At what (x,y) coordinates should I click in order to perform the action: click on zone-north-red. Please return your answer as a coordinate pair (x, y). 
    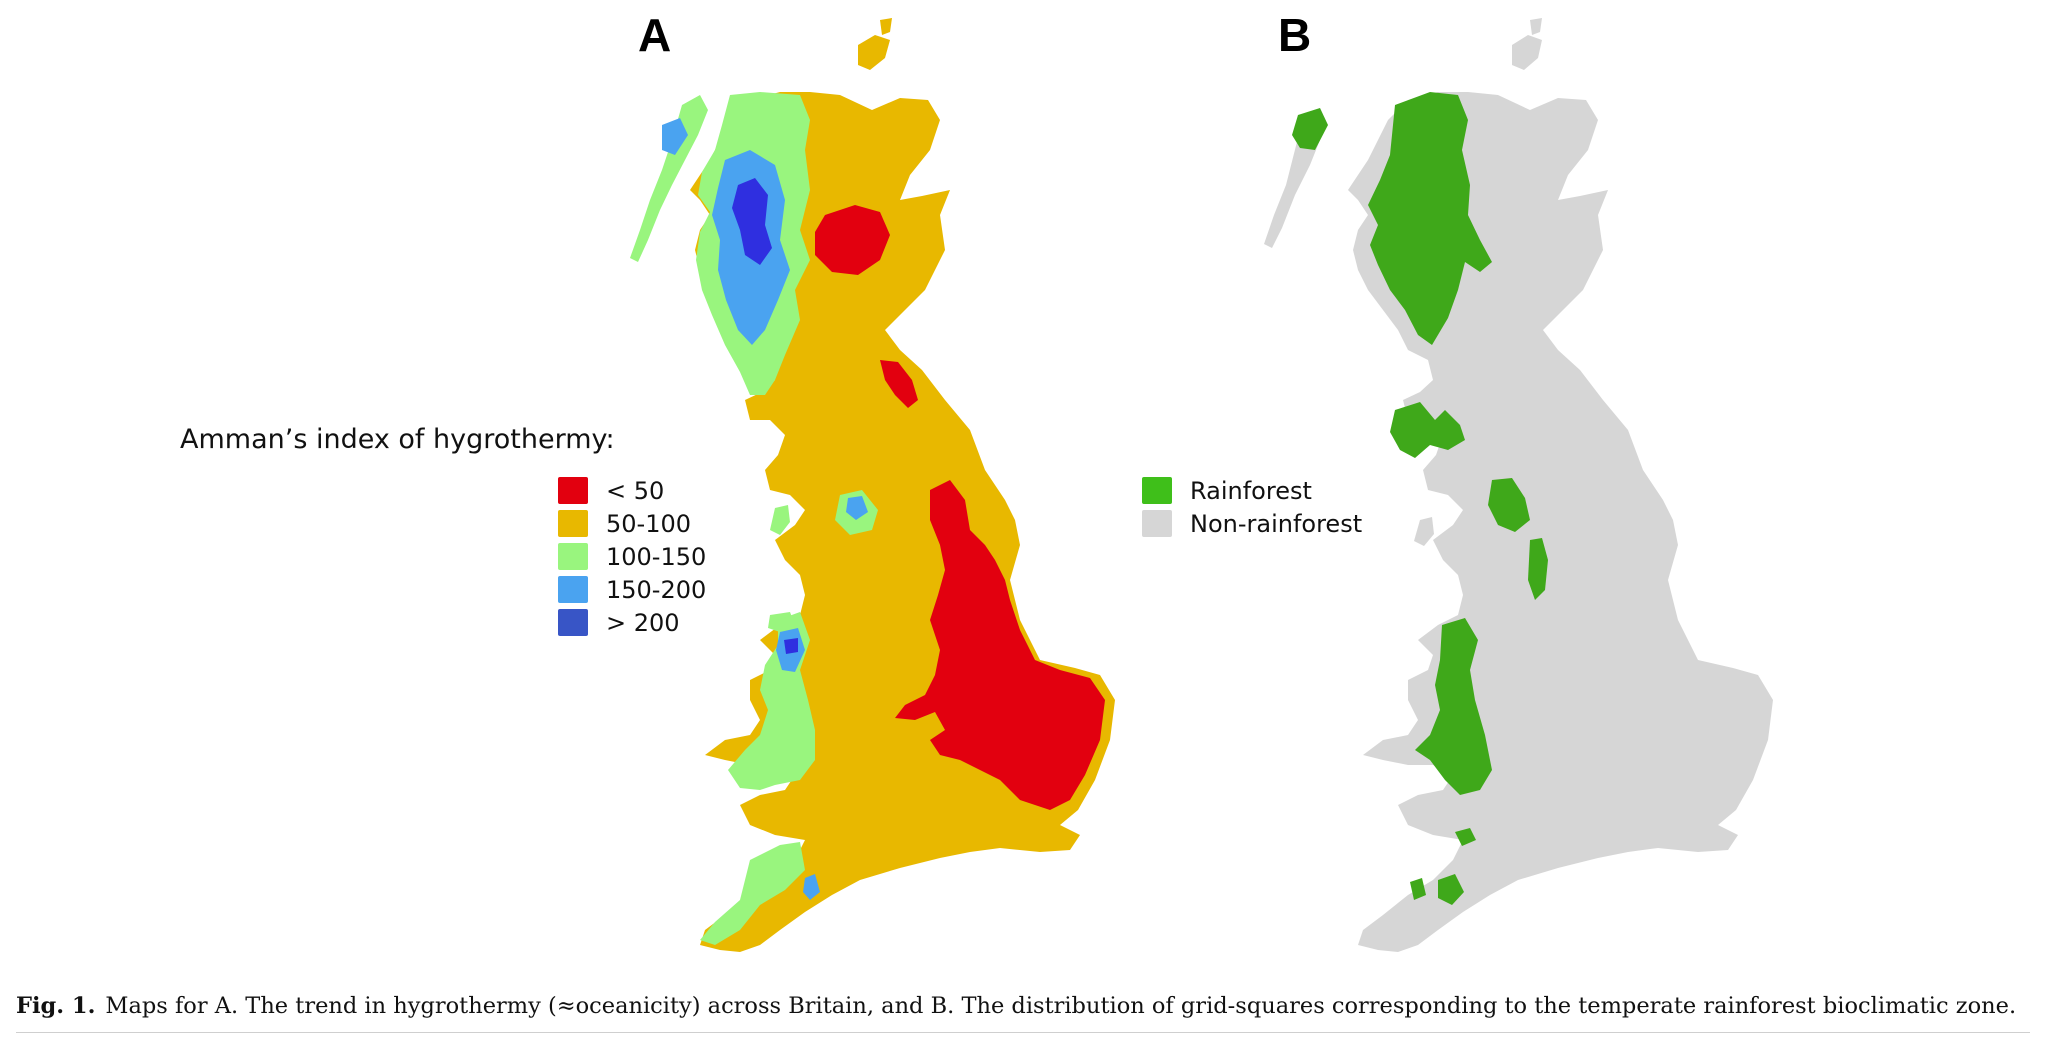
    Looking at the image, I should click on (899, 384).